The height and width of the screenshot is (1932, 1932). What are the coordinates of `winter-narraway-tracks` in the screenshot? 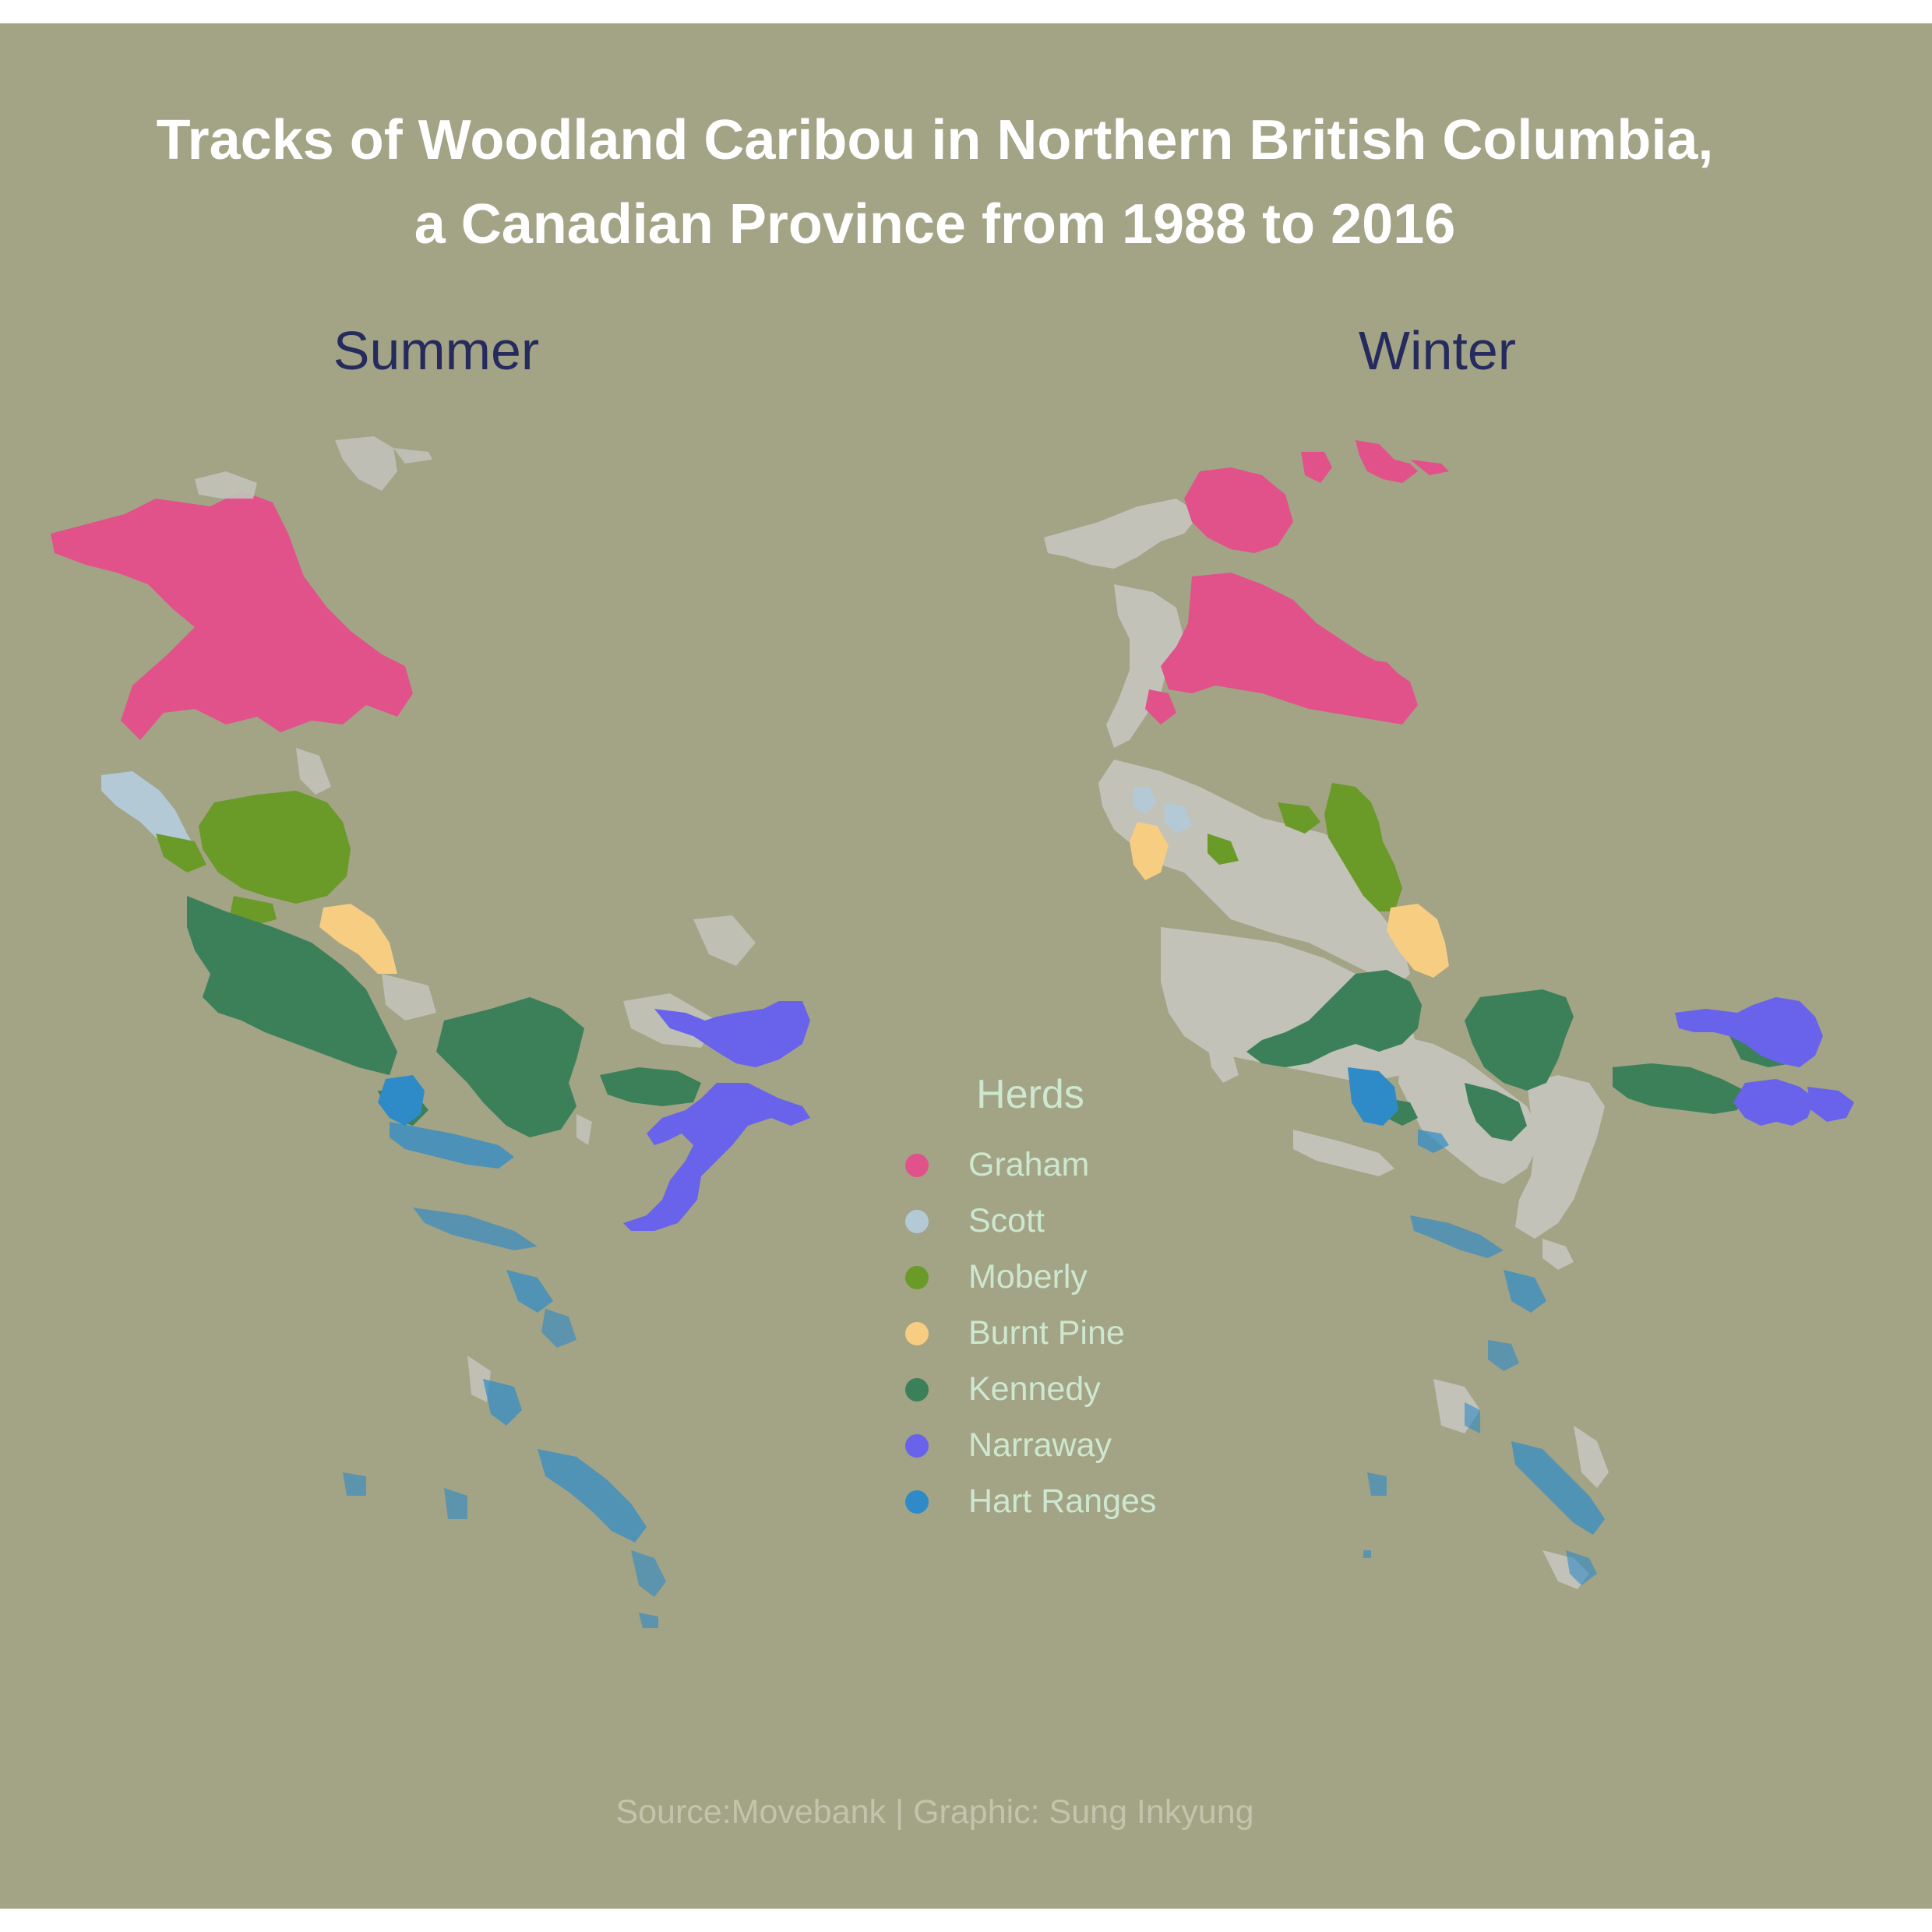 It's located at (1764, 1061).